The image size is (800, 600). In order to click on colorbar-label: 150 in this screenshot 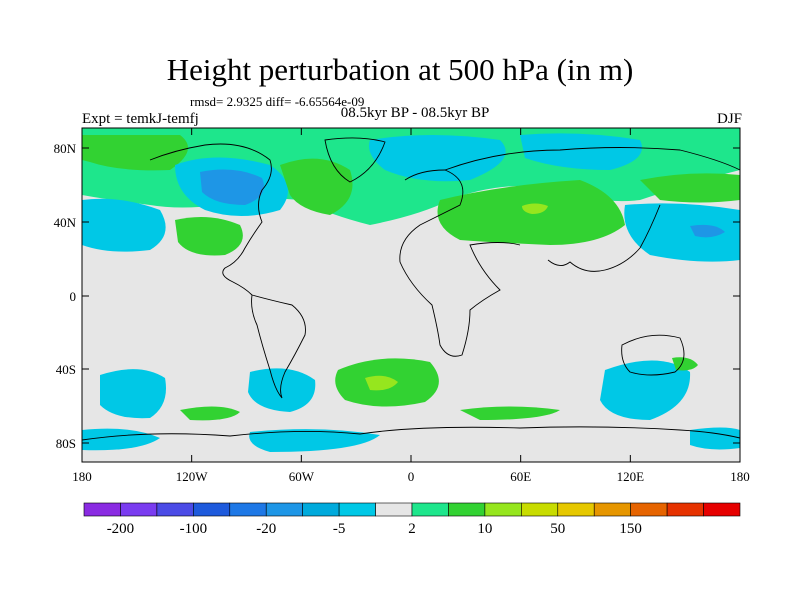, I will do `click(630, 529)`.